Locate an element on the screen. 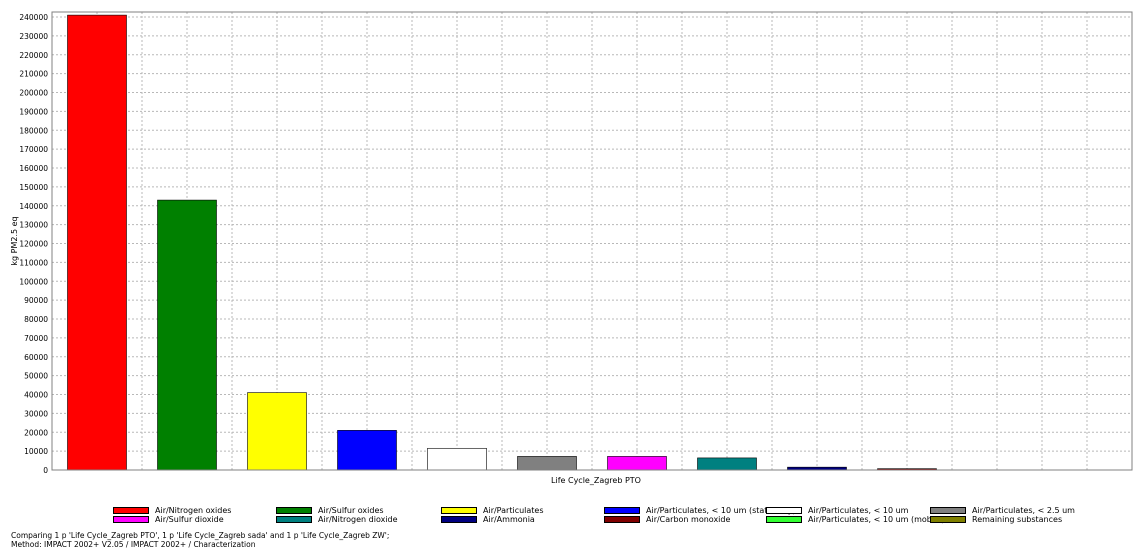 The image size is (1136, 550). y-tick-label: 160000 is located at coordinates (33, 168).